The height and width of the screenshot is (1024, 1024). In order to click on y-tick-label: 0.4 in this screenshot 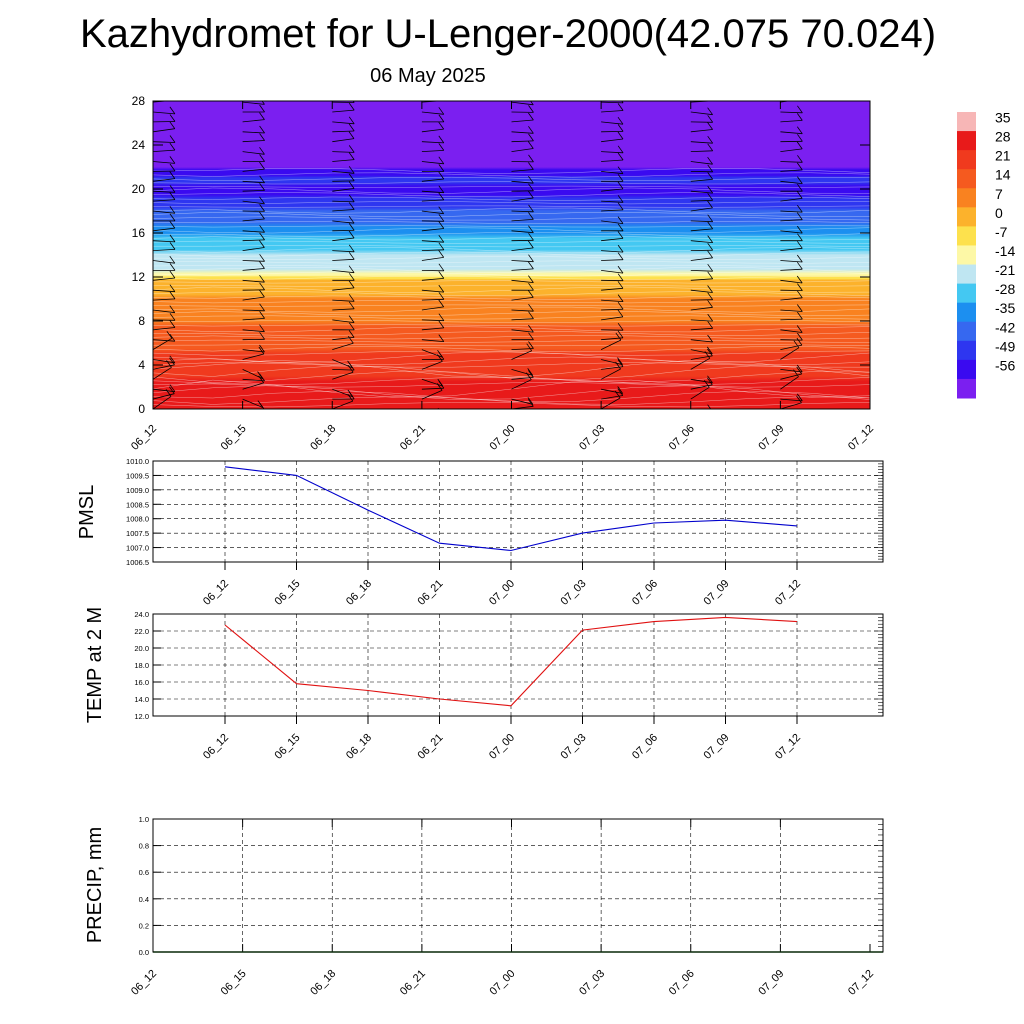, I will do `click(144, 899)`.